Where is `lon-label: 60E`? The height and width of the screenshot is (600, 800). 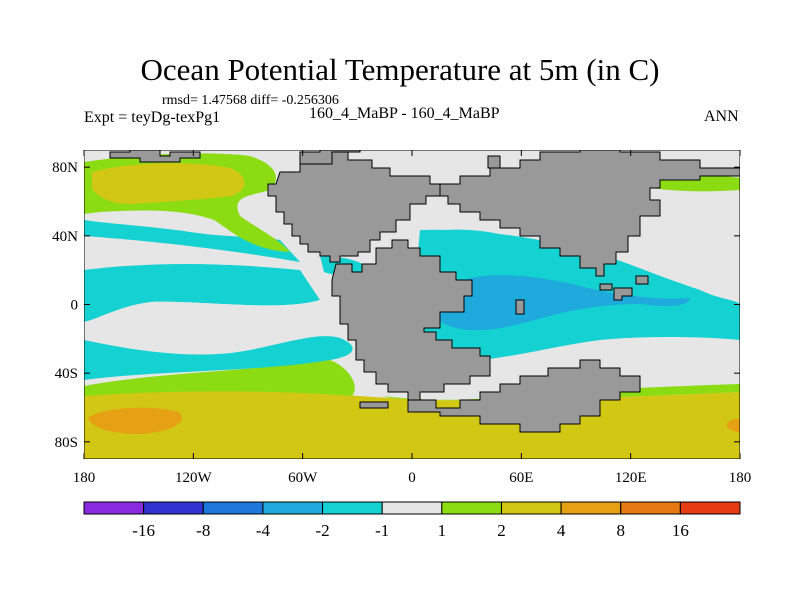
lon-label: 60E is located at coordinates (521, 478).